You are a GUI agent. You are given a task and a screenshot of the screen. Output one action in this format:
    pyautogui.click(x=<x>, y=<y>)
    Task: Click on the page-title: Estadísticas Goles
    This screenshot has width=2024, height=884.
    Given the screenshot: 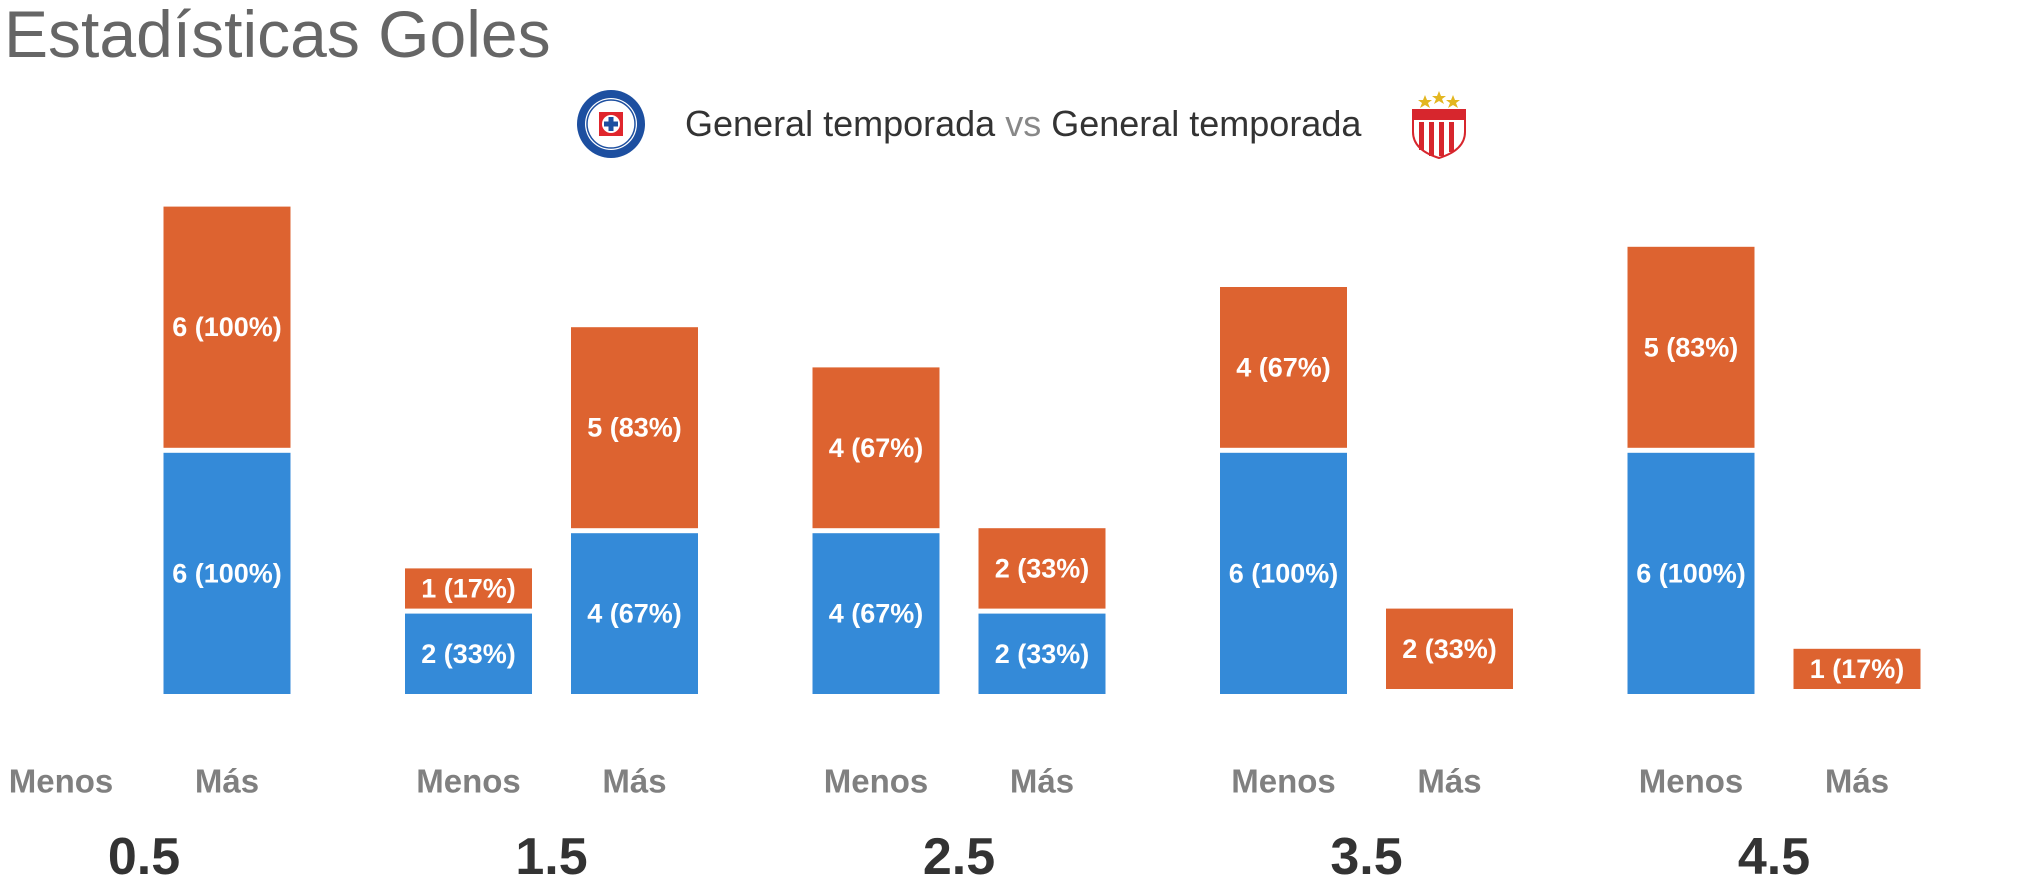 What is the action you would take?
    pyautogui.click(x=277, y=35)
    